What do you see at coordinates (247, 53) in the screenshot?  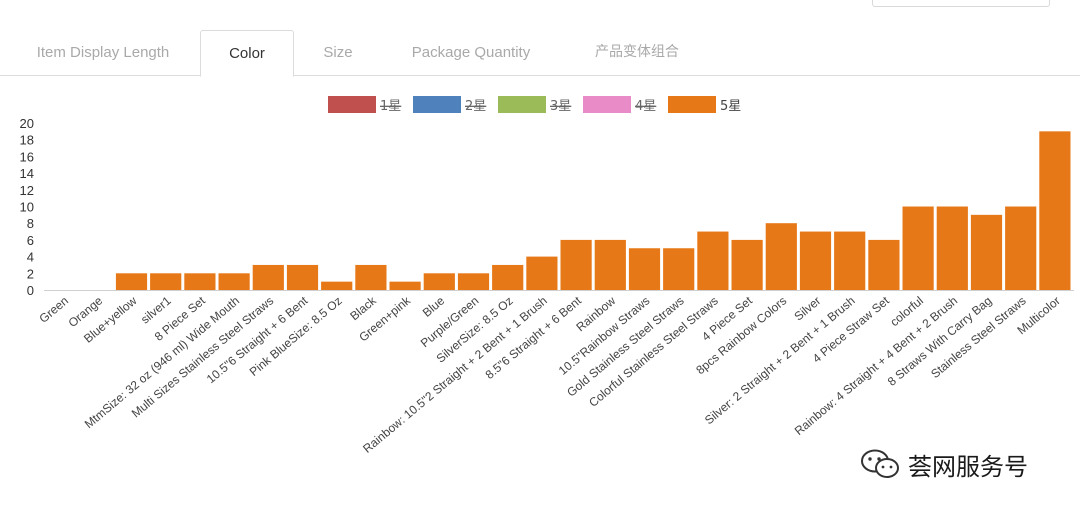 I see `tab-color: Color` at bounding box center [247, 53].